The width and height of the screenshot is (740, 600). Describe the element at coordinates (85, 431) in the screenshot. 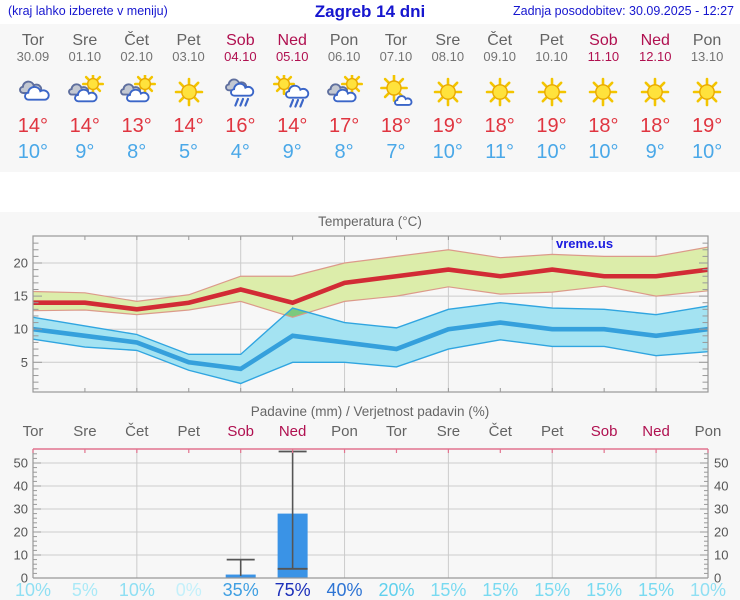

I see `precip-day-label: Sre` at that location.